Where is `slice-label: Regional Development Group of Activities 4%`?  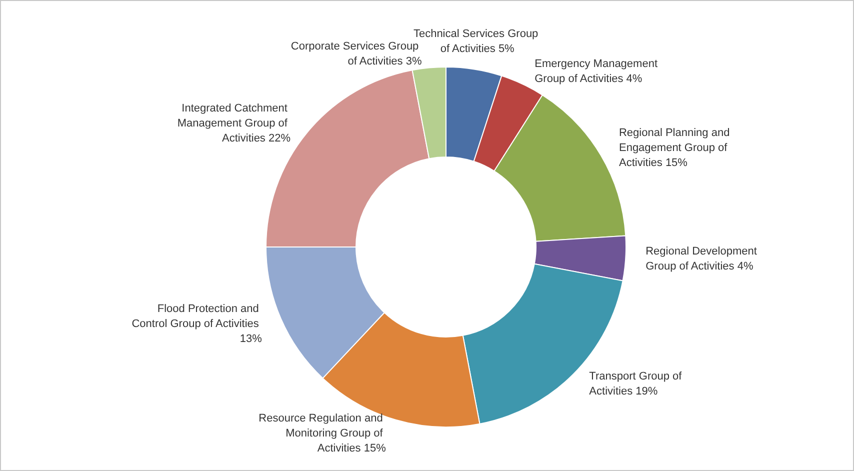 slice-label: Regional Development Group of Activities 4% is located at coordinates (703, 259).